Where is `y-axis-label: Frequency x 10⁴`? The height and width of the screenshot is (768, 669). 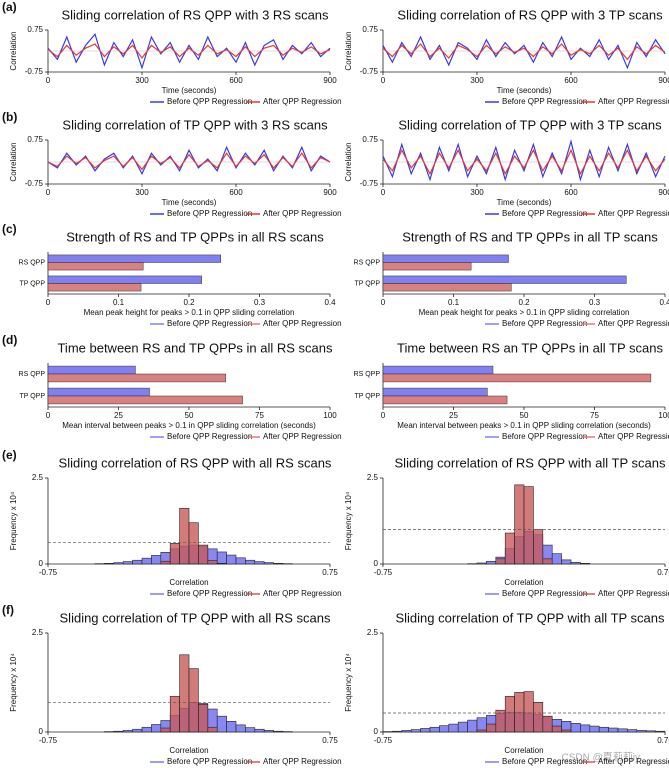
y-axis-label: Frequency x 10⁴ is located at coordinates (13, 682).